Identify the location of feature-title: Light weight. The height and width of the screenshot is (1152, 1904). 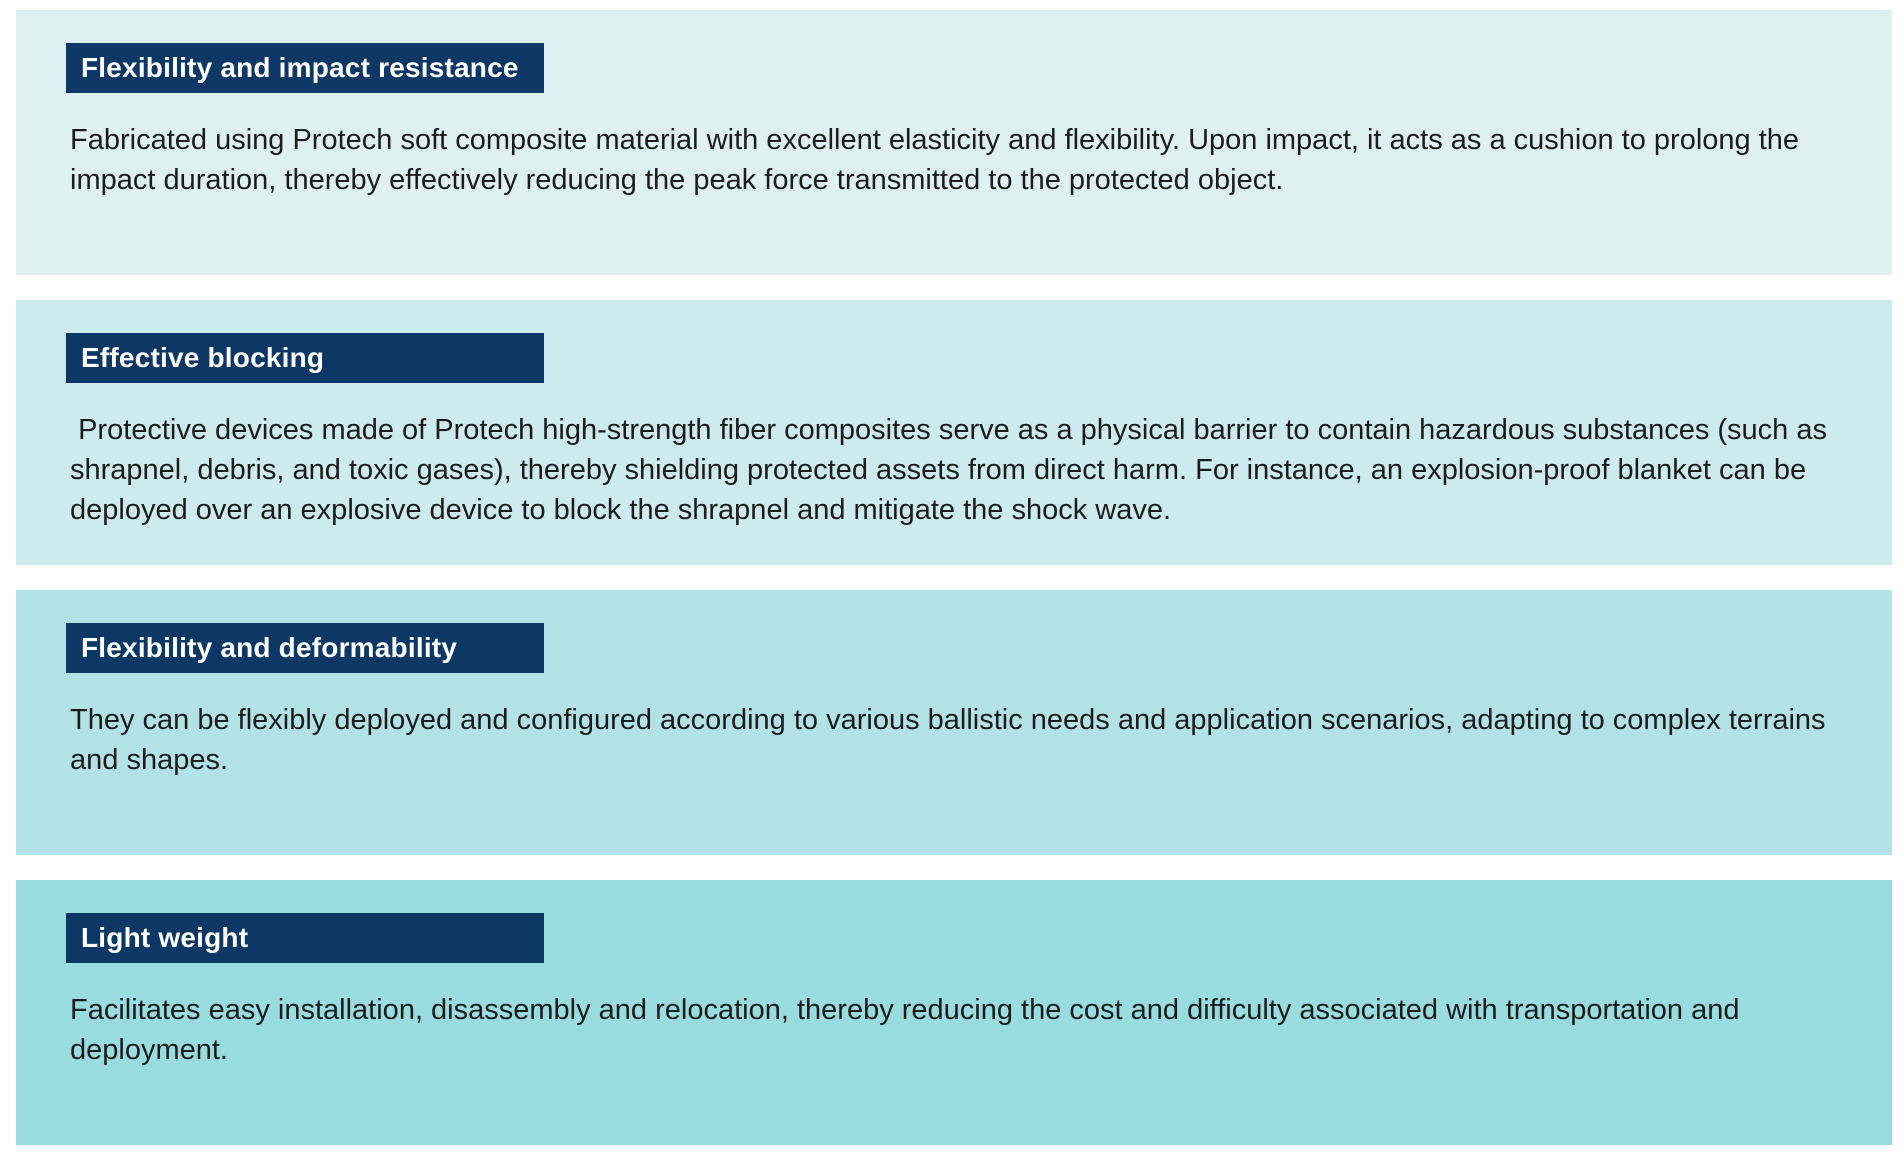
(165, 937).